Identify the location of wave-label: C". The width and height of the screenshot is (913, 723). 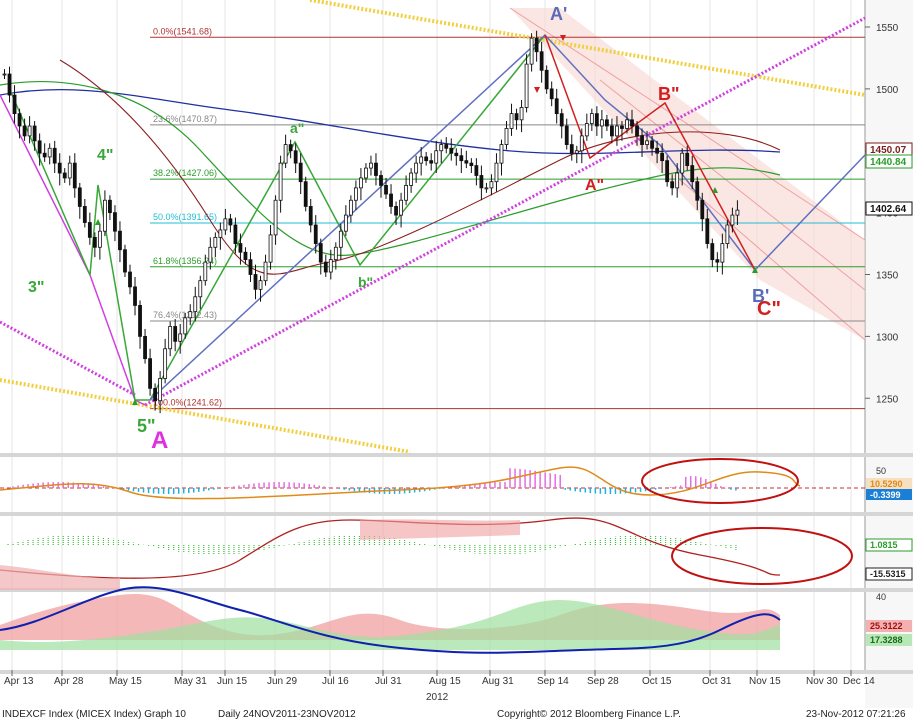
(769, 309).